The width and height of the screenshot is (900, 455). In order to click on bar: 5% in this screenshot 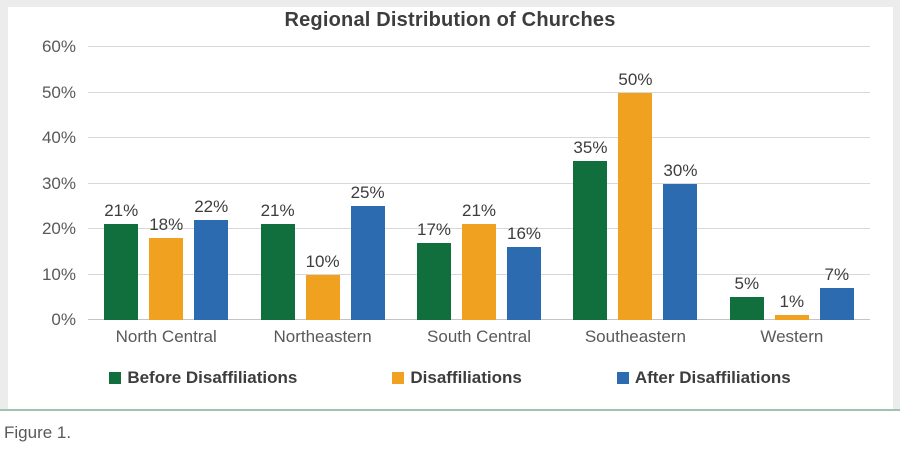, I will do `click(746, 297)`.